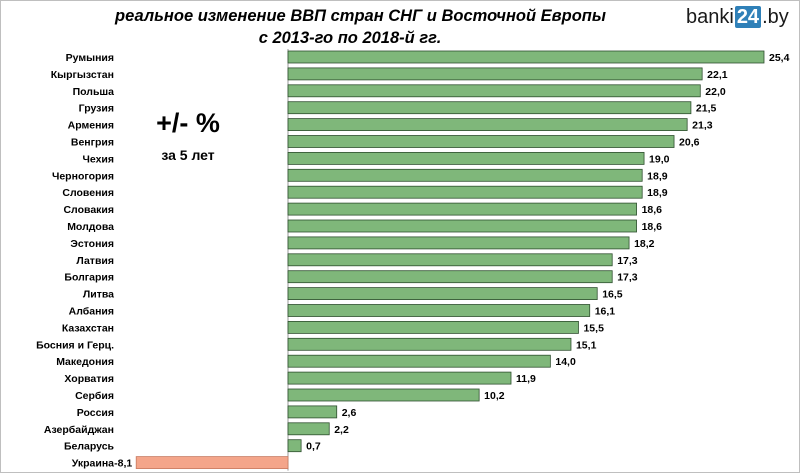 The height and width of the screenshot is (473, 800). I want to click on category-label-20: Хорватия, so click(89, 379).